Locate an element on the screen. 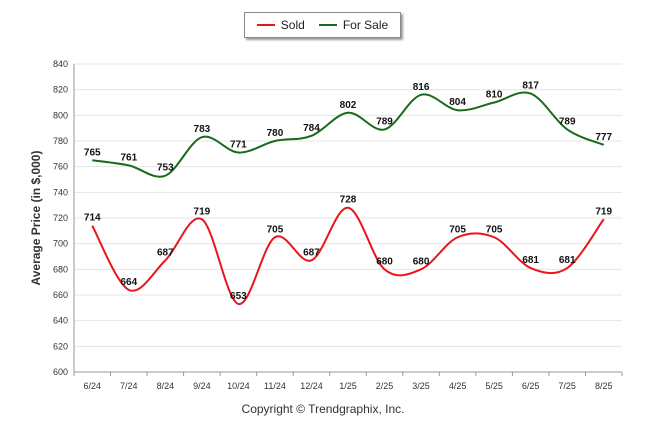 Image resolution: width=646 pixels, height=434 pixels. data-label-for-sale: 783 is located at coordinates (202, 129).